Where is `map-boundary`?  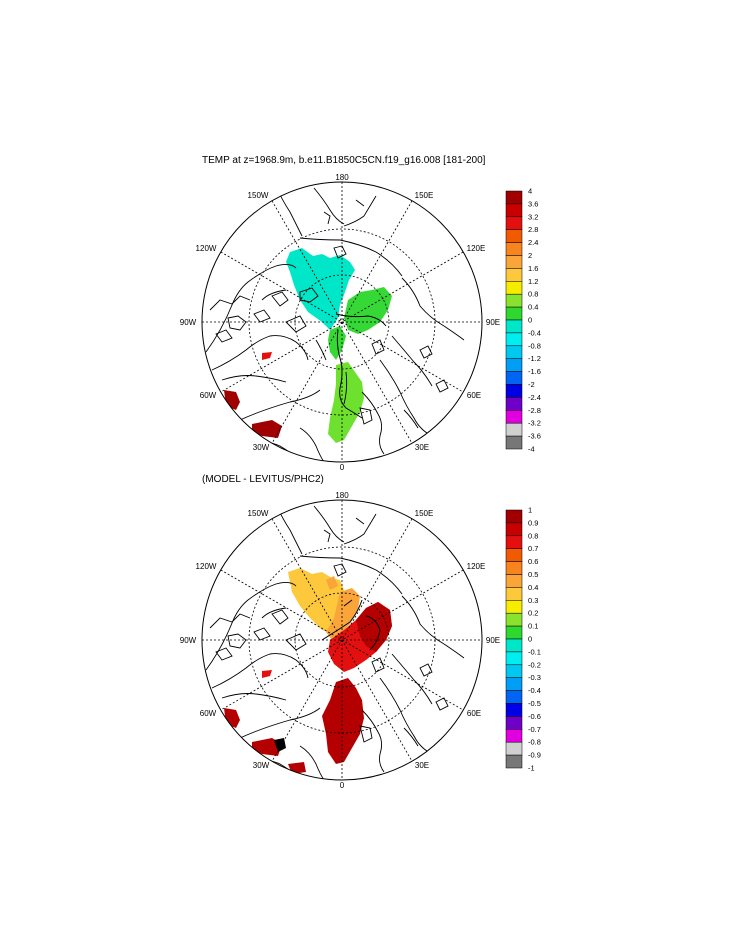 map-boundary is located at coordinates (342, 640).